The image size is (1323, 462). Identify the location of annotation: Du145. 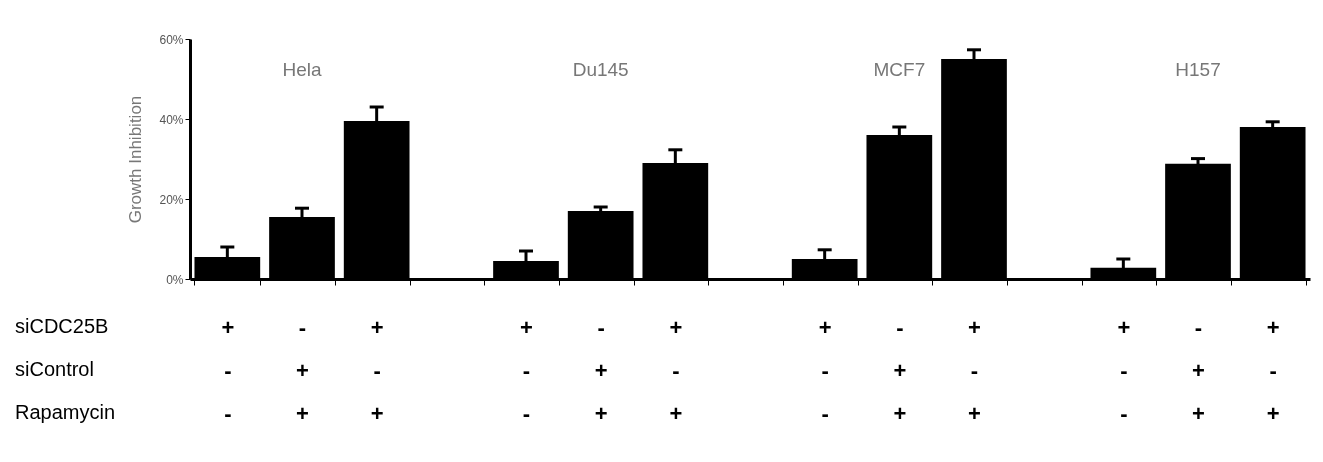
(600, 69).